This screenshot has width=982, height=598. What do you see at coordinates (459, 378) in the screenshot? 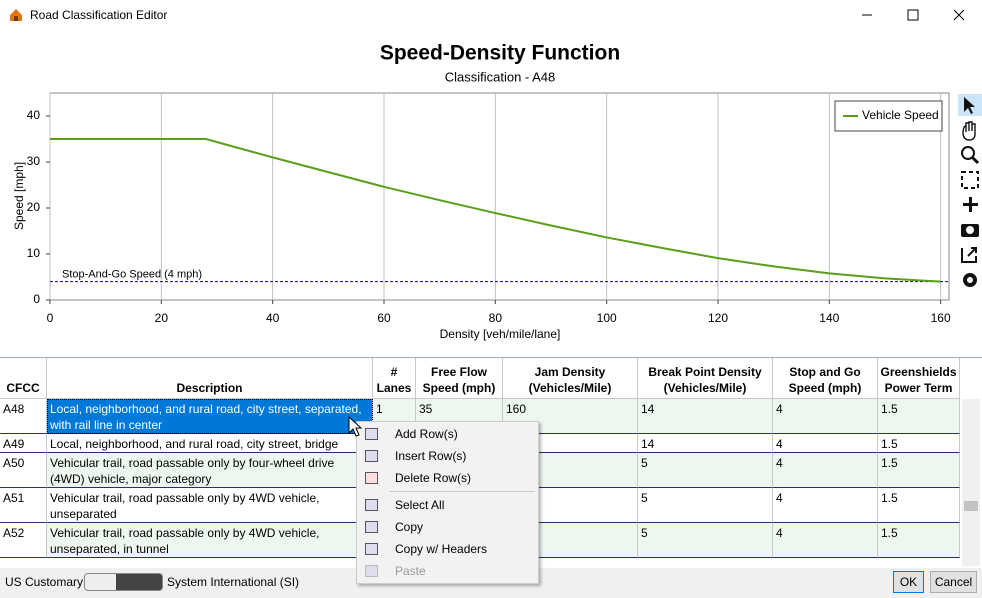
I see `column-header: Free Flow Speed (mph)` at bounding box center [459, 378].